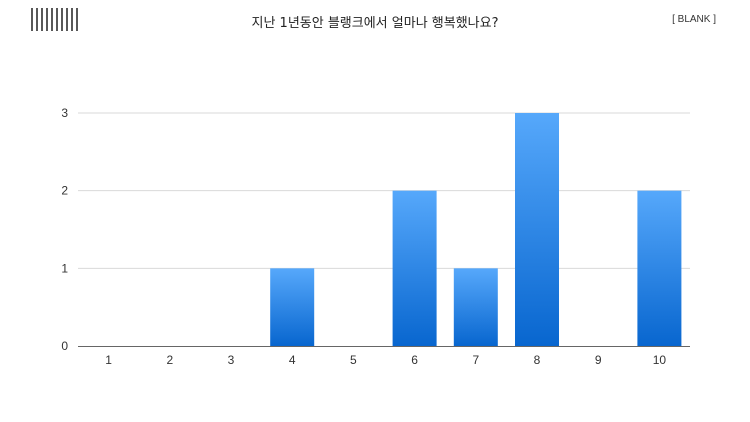 Image resolution: width=750 pixels, height=422 pixels. Describe the element at coordinates (694, 19) in the screenshot. I see `brand-tag: [ BLANK ]` at that location.